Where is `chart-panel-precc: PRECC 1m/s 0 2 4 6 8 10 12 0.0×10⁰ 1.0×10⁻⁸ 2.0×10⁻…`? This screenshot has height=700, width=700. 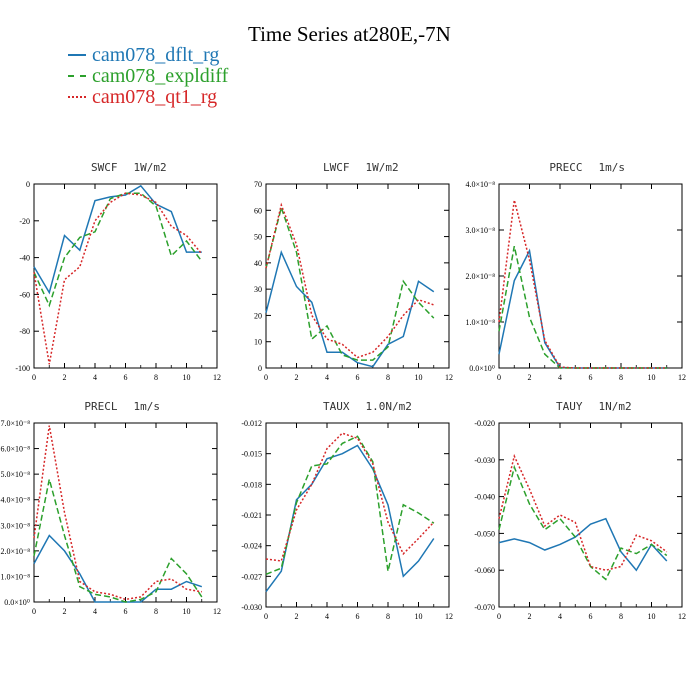 chart-panel-precc: PRECC 1m/s 0 2 4 6 8 10 12 0.0×10⁰ 1.0×10⁻⁸ 2.0×10⁻… is located at coordinates (575, 271).